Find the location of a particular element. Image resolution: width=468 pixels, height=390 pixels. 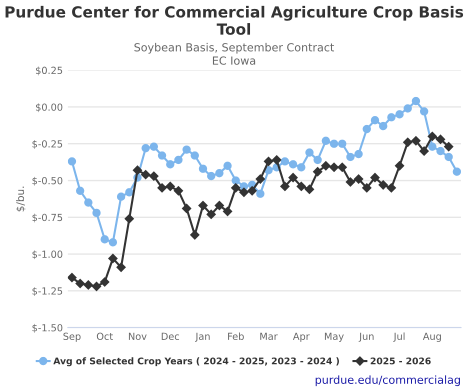

y-tick-label: $0.25 is located at coordinates (49, 71).